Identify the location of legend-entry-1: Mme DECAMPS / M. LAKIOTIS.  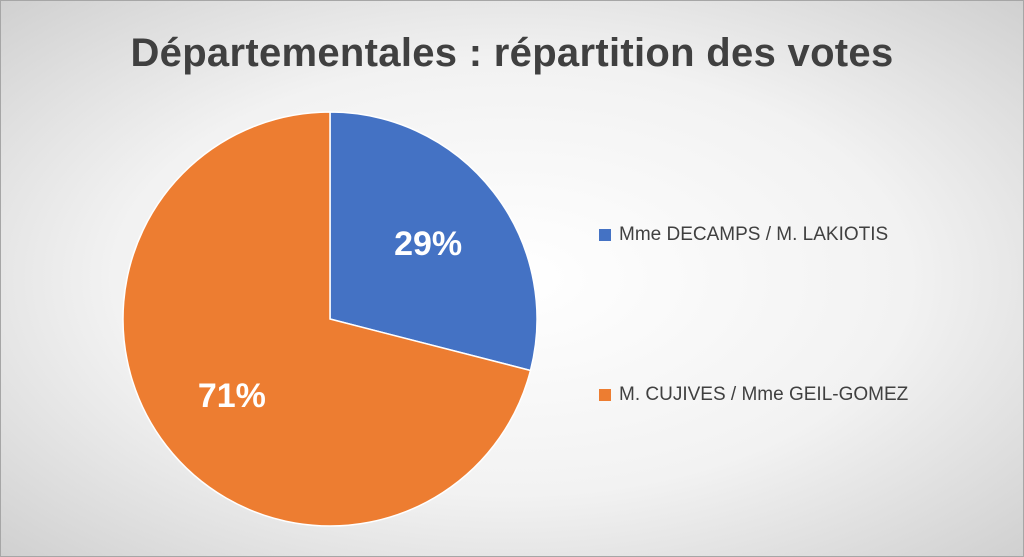
(743, 235).